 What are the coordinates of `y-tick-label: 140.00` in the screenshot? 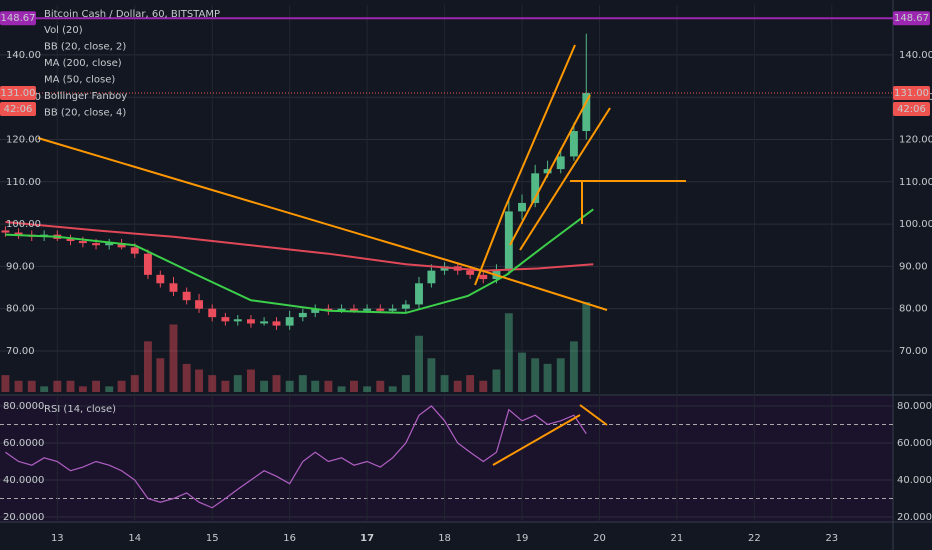 It's located at (915, 55).